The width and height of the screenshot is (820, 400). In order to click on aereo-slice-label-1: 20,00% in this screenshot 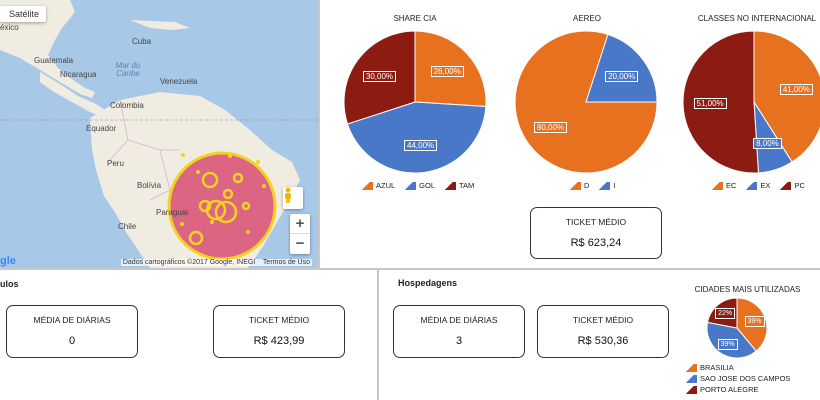, I will do `click(622, 76)`.